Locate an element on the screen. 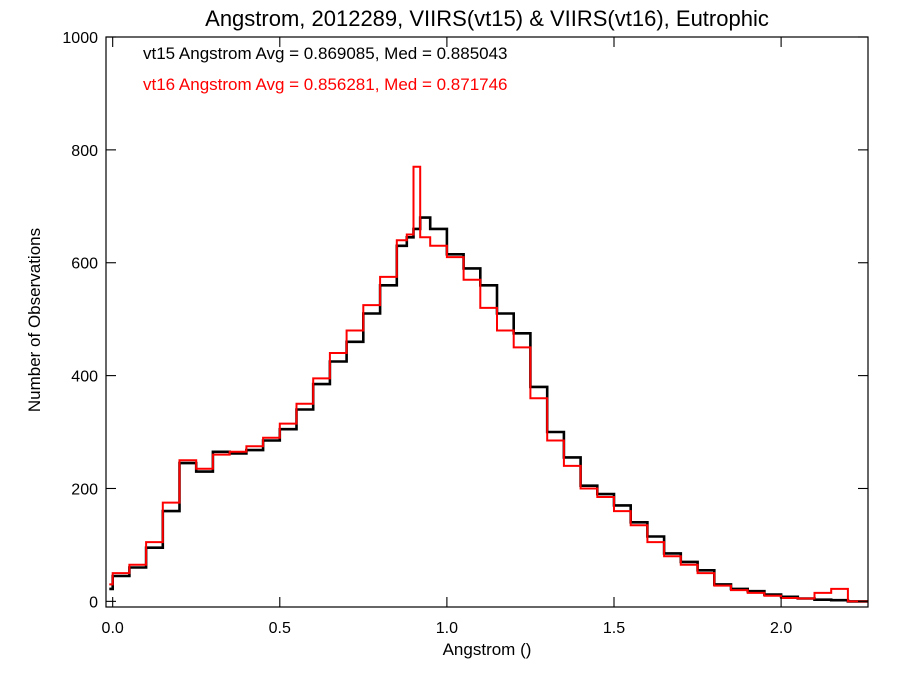 The height and width of the screenshot is (675, 900). y-tick-label-0: 0 is located at coordinates (93, 602).